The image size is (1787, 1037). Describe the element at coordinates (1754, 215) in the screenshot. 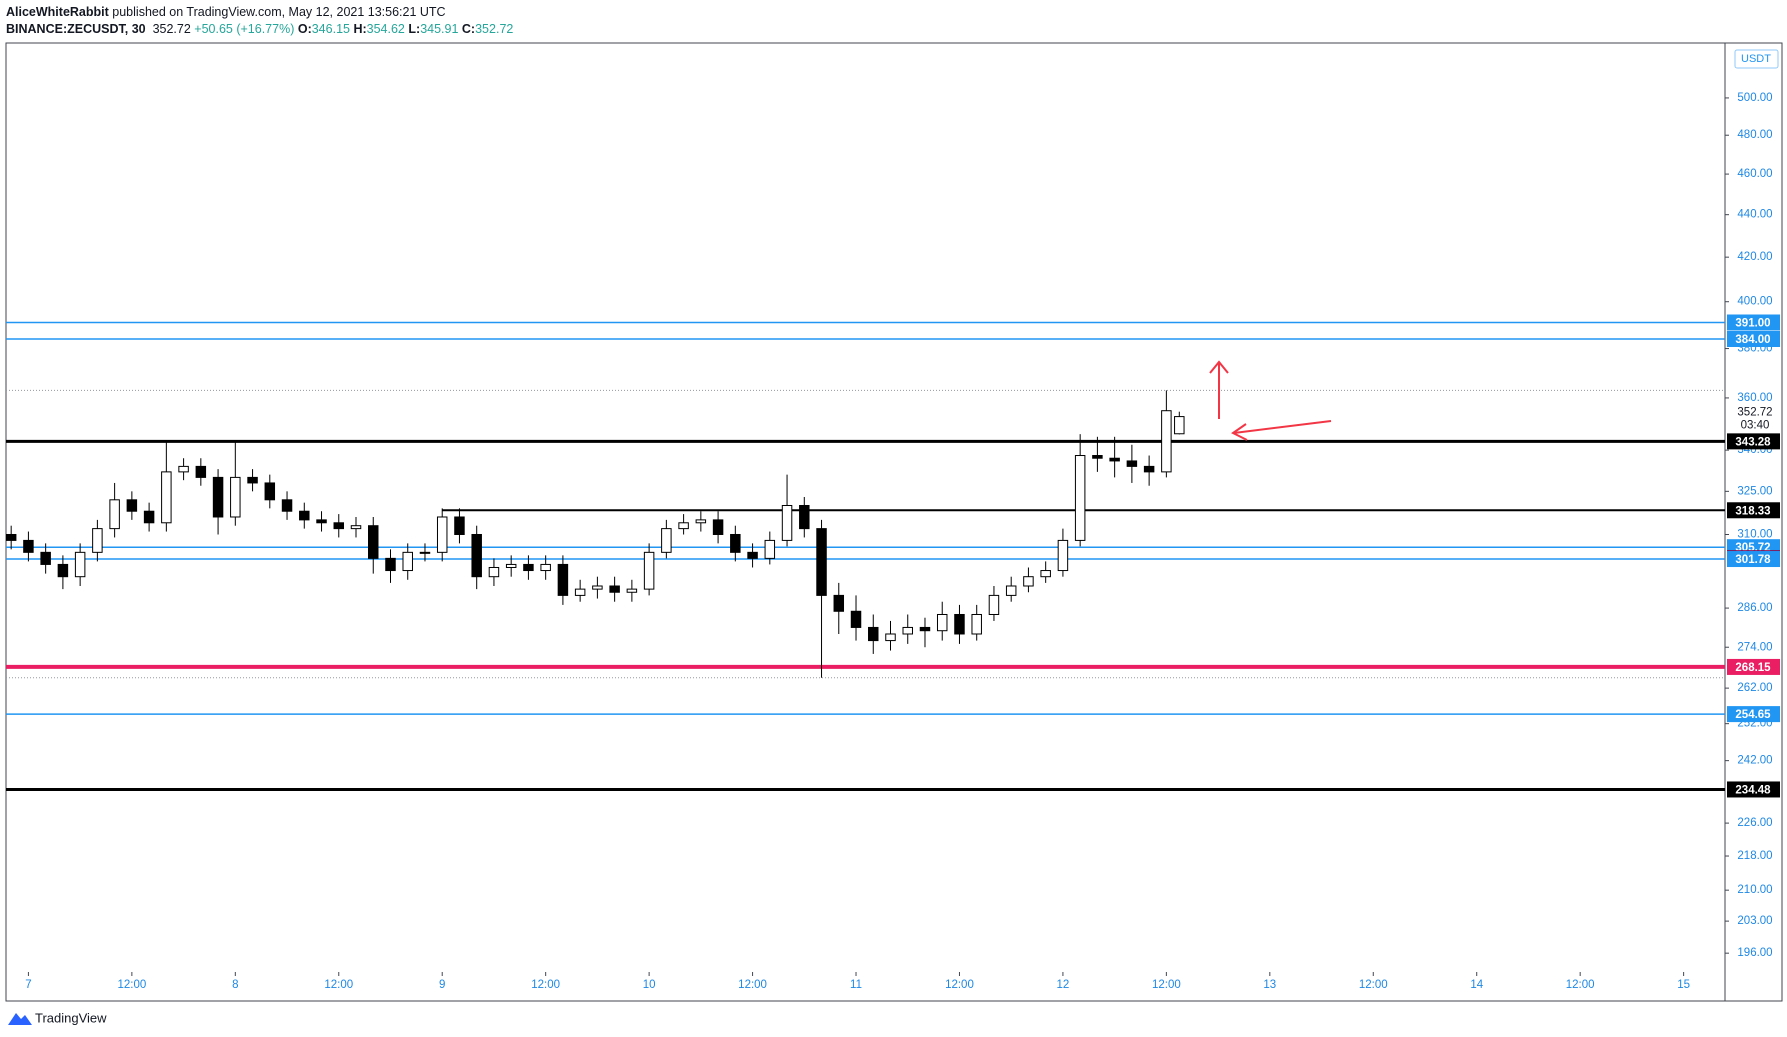

I see `y-tick-label: 440.00` at that location.